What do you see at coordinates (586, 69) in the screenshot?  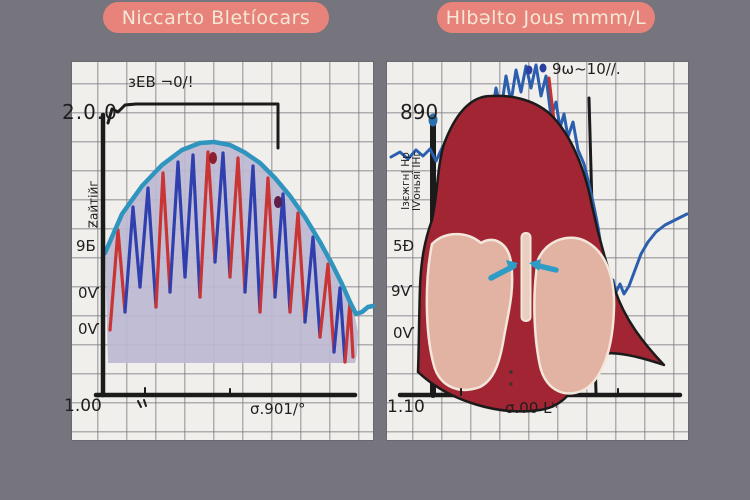 I see `right-annotation: 9ω~10//.` at bounding box center [586, 69].